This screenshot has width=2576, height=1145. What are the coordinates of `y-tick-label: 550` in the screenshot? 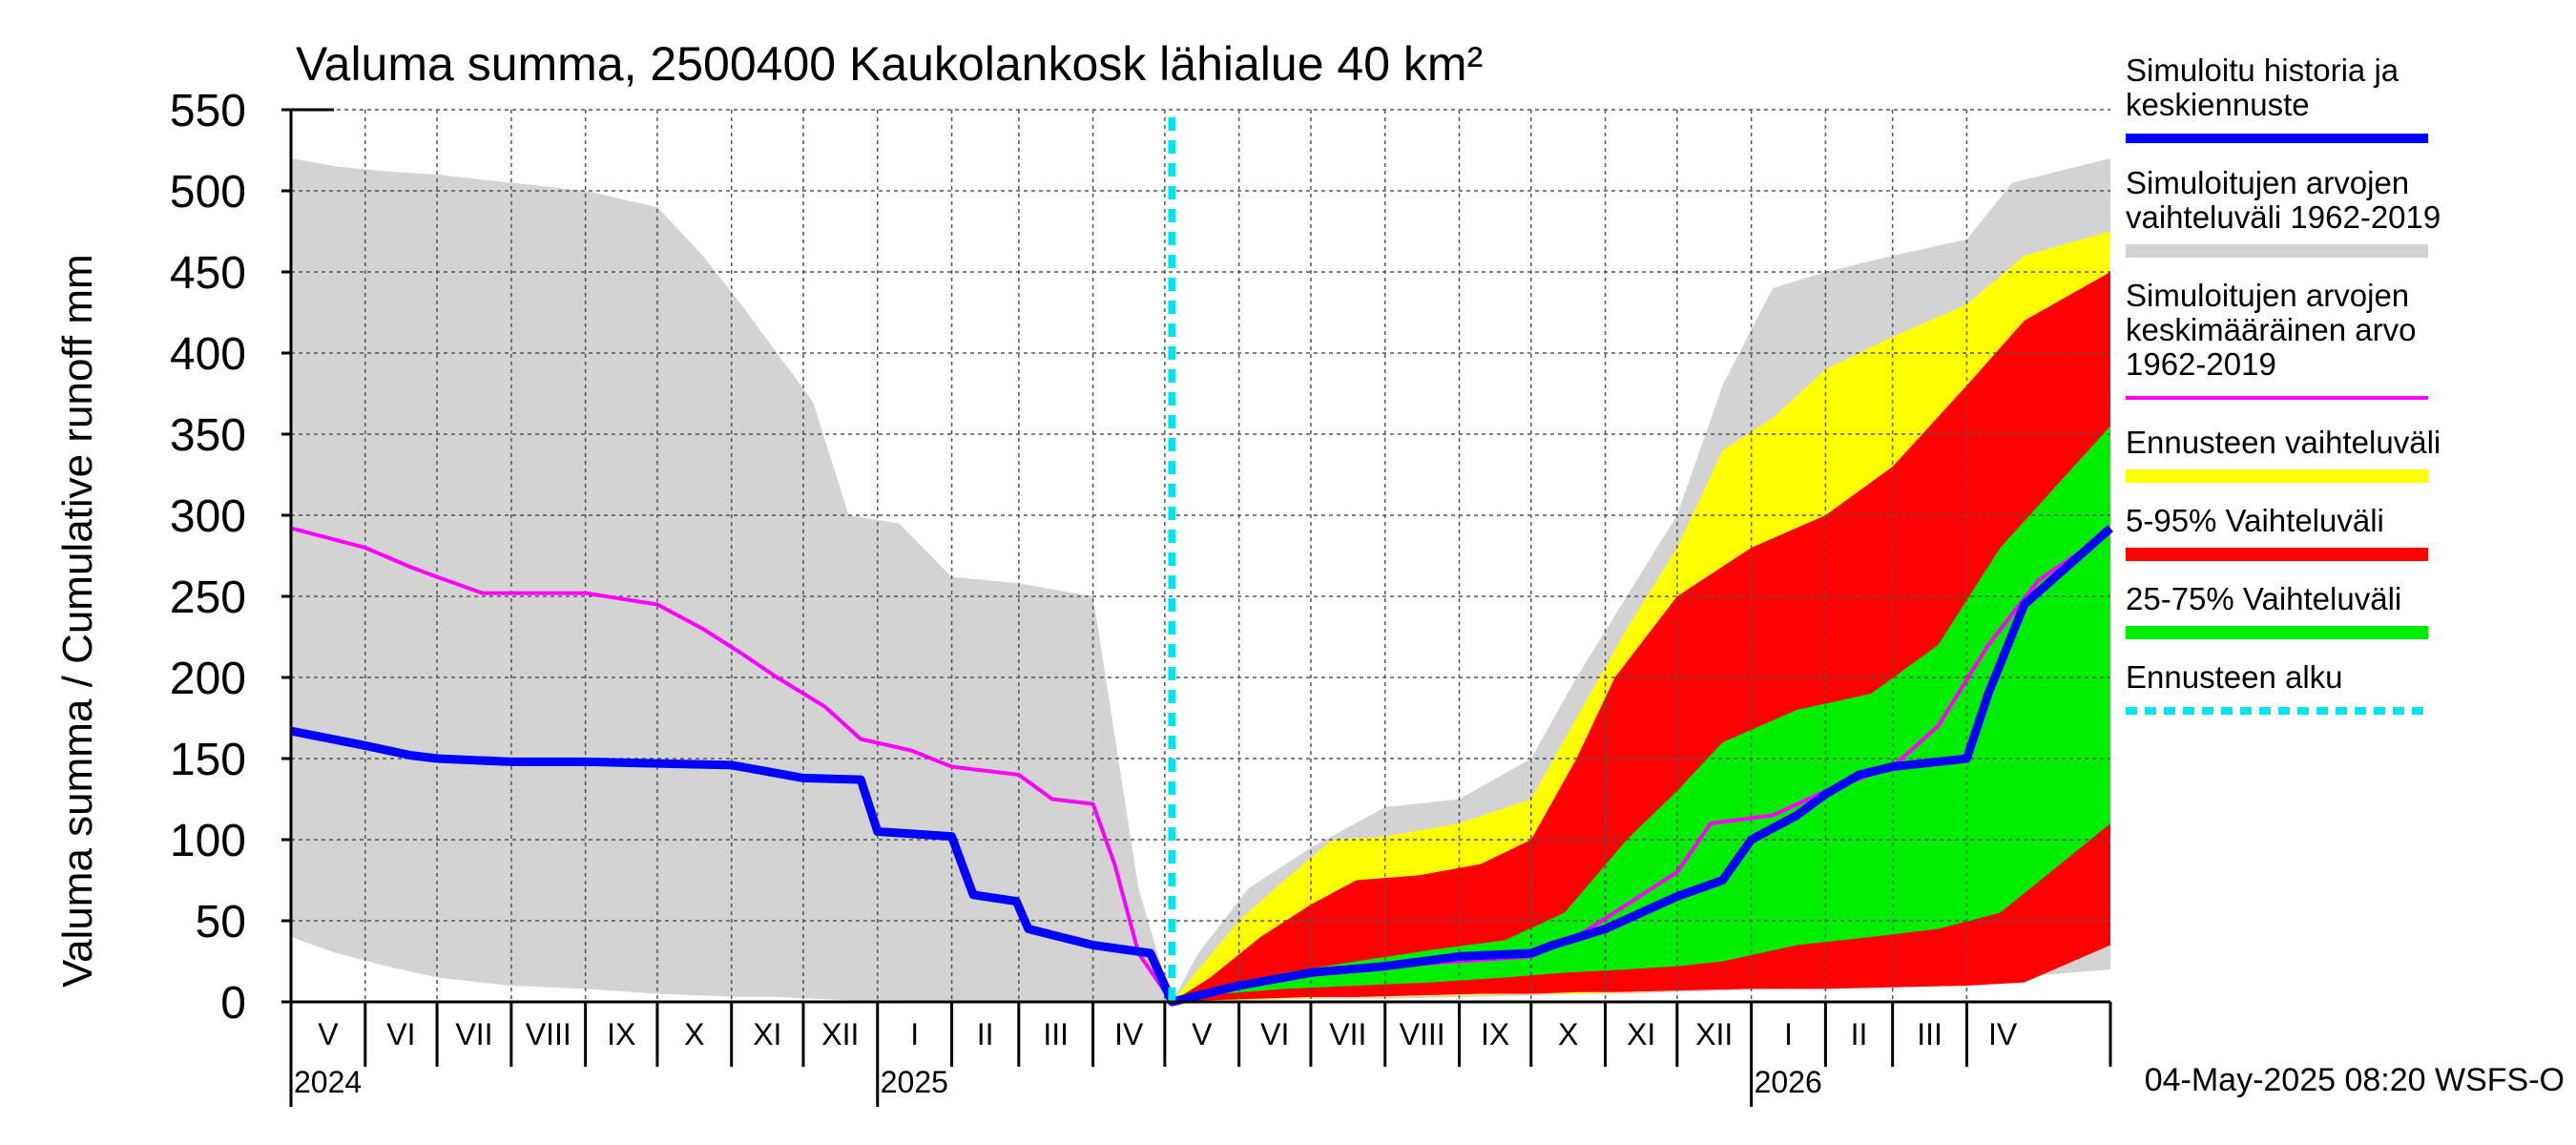 It's located at (208, 111).